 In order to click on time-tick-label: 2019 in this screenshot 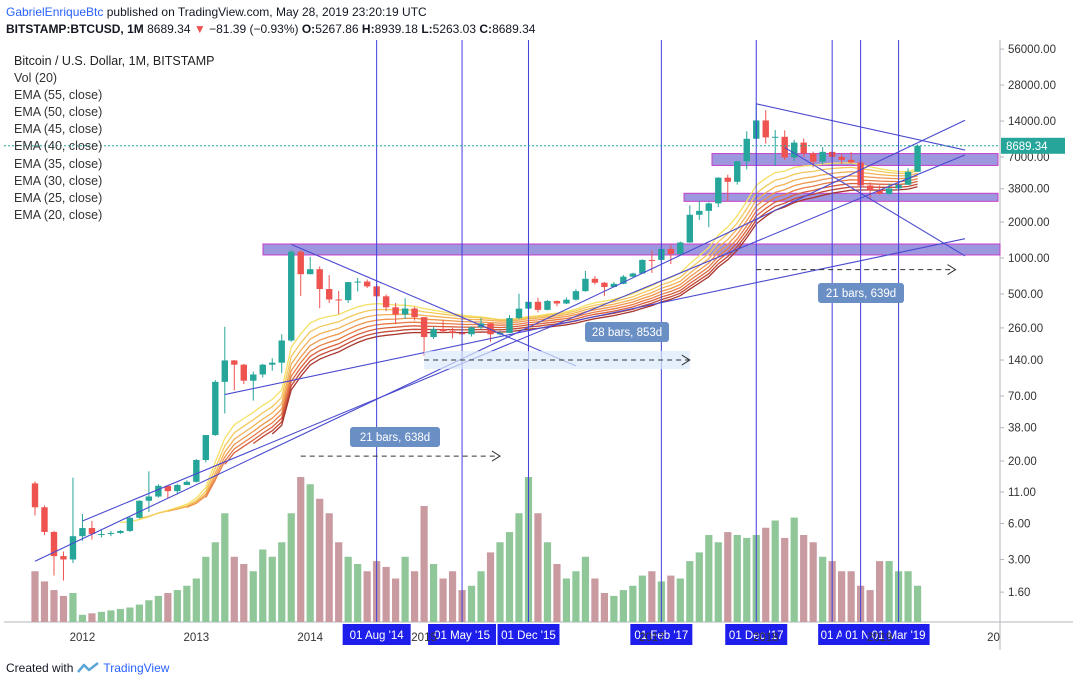, I will do `click(880, 638)`.